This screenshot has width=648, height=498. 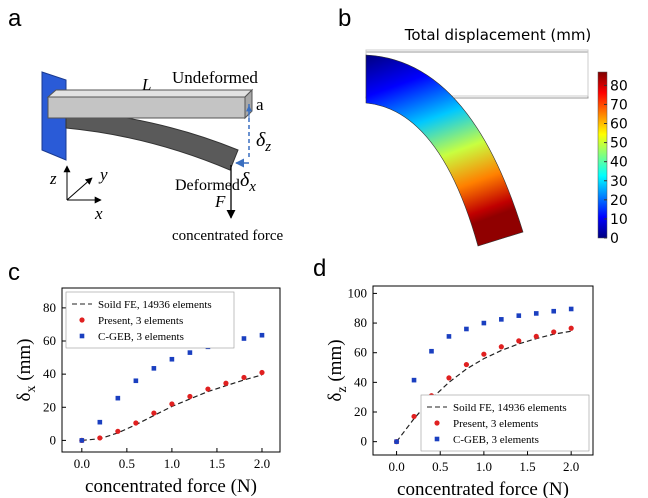 What do you see at coordinates (619, 182) in the screenshot?
I see `colorbar-label: 30` at bounding box center [619, 182].